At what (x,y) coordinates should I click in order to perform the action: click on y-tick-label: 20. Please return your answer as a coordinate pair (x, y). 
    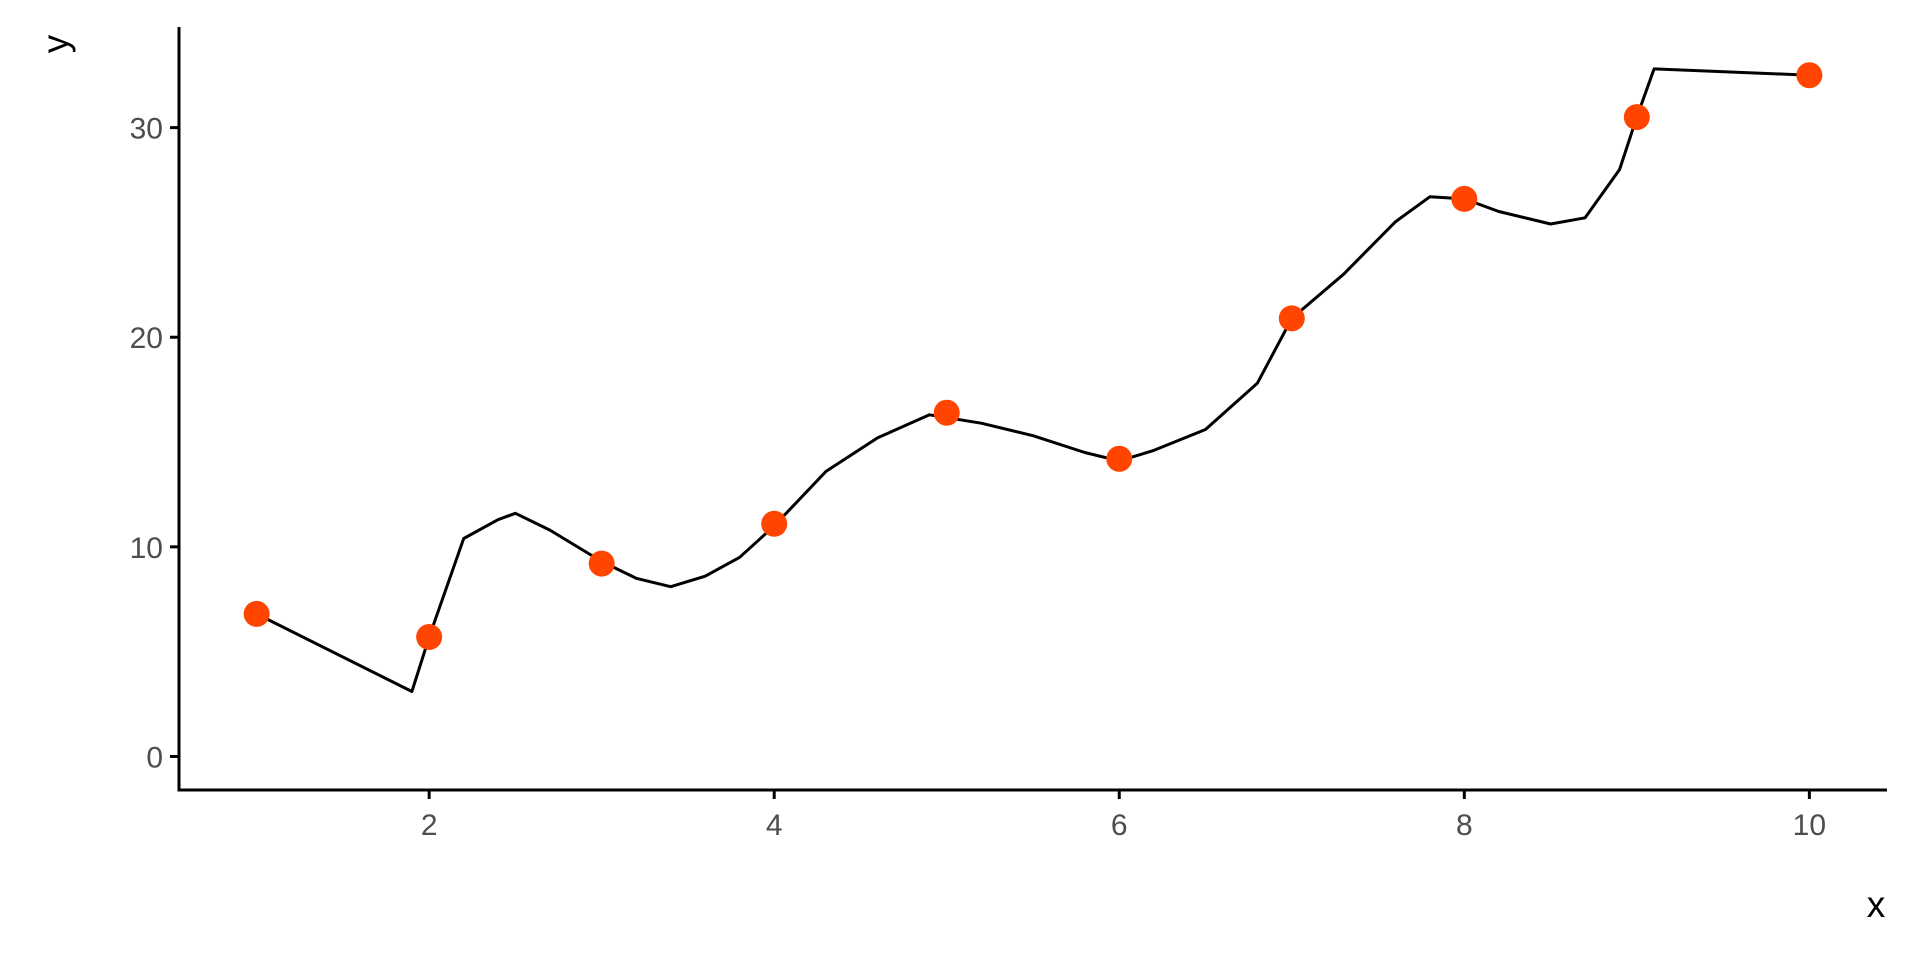
    Looking at the image, I should click on (146, 338).